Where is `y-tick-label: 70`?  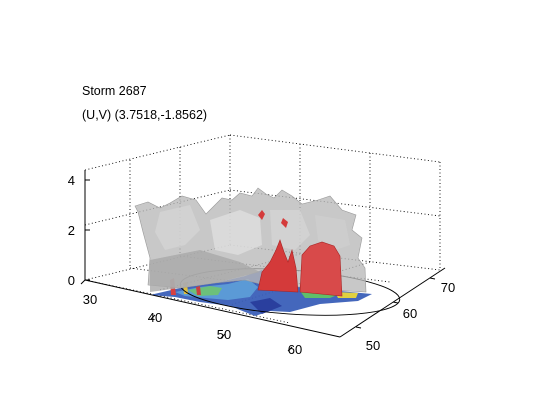
y-tick-label: 70 is located at coordinates (448, 287).